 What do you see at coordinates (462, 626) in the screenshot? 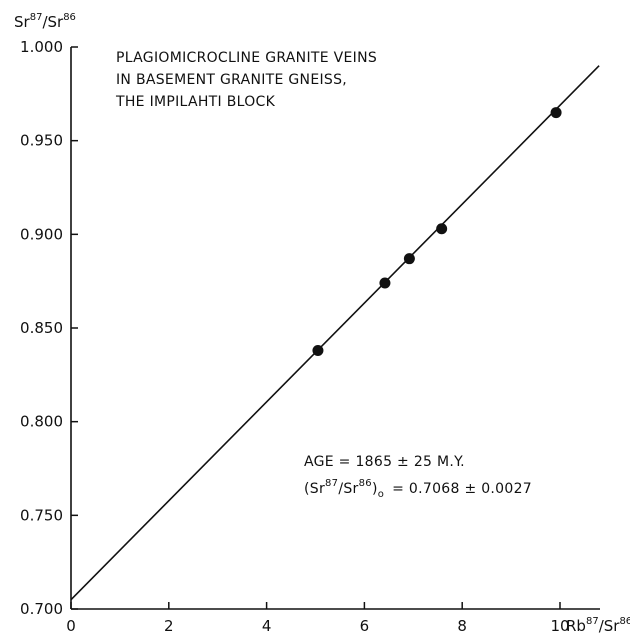
I see `x-tick-label: 8` at bounding box center [462, 626].